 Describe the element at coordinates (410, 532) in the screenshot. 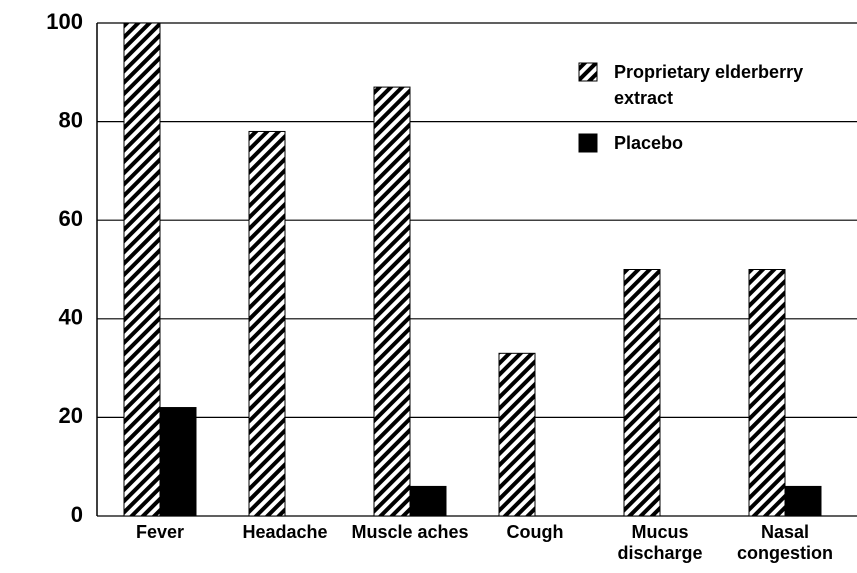

I see `x-tick-label: Muscle aches` at that location.